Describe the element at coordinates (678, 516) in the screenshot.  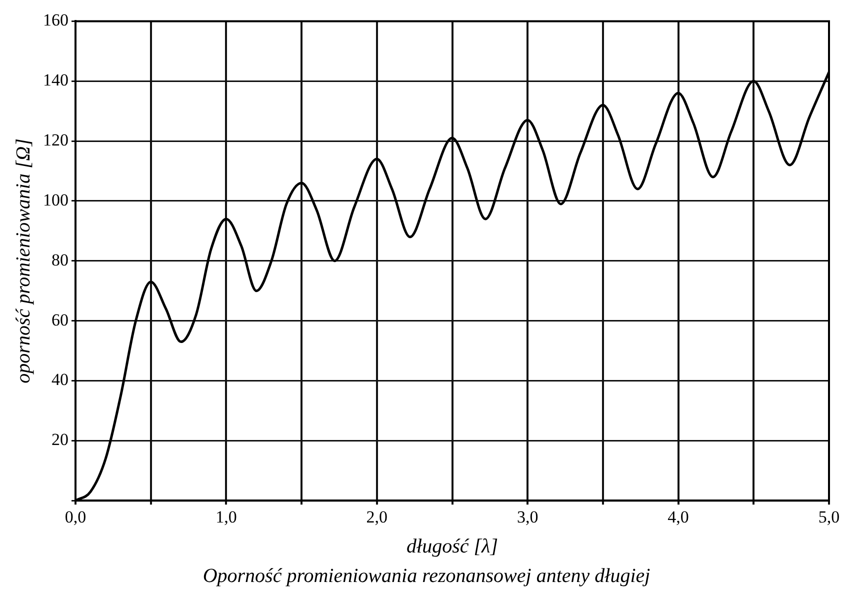
I see `x-tick-label: 4,0` at that location.